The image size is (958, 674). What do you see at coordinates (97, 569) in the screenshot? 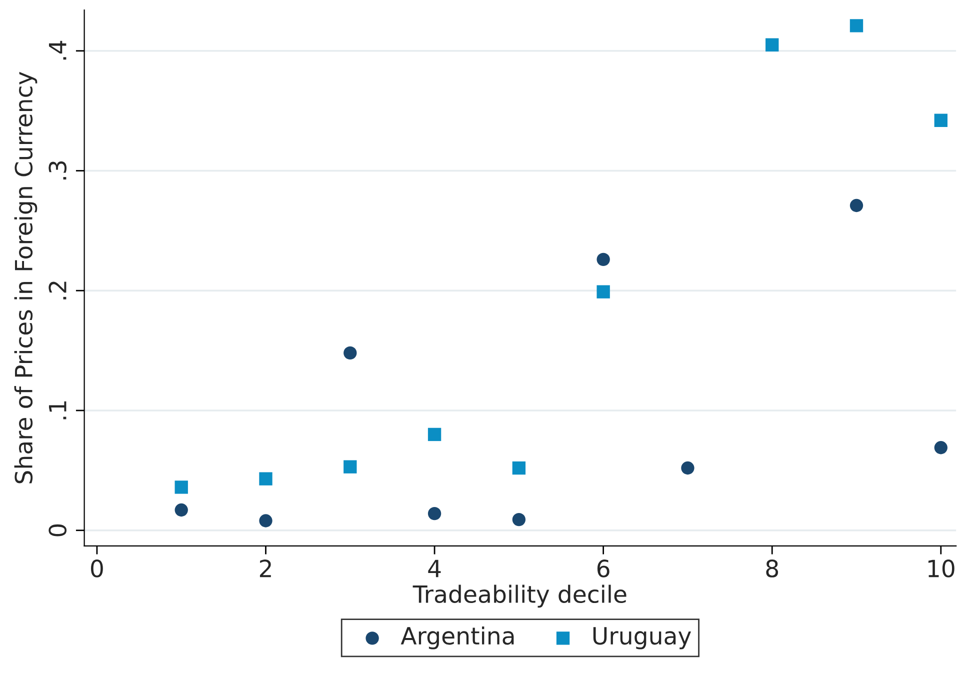
I see `x-tick-label: 0` at bounding box center [97, 569].